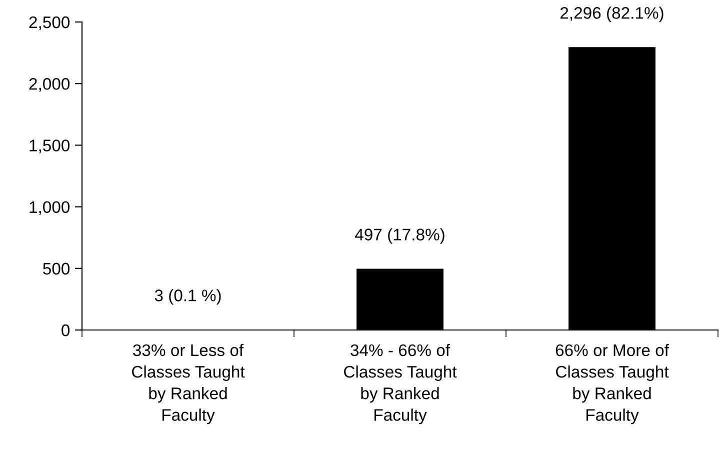  Describe the element at coordinates (399, 236) in the screenshot. I see `data-label: 497 (17.8%)` at that location.